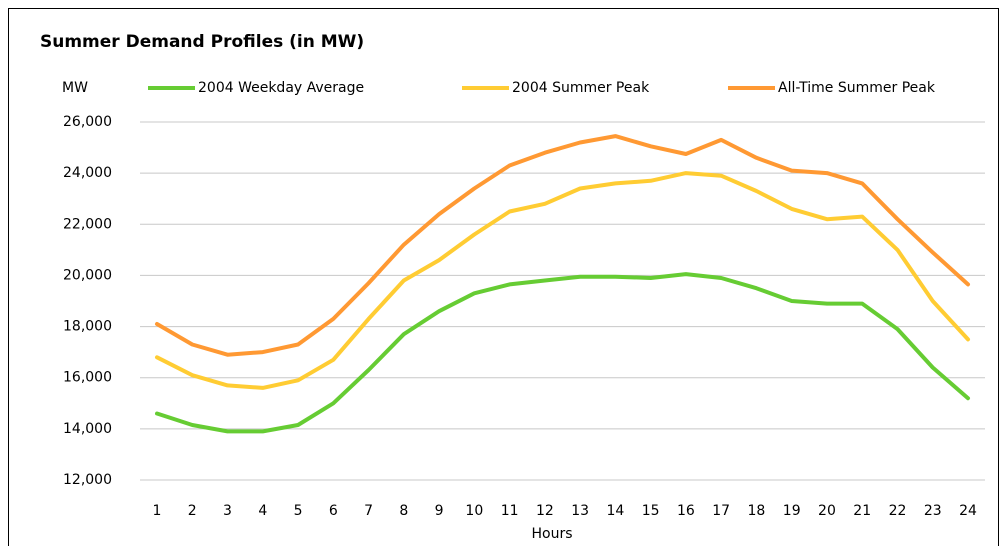 This screenshot has width=1006, height=546. I want to click on x-tick-label: 4, so click(262, 511).